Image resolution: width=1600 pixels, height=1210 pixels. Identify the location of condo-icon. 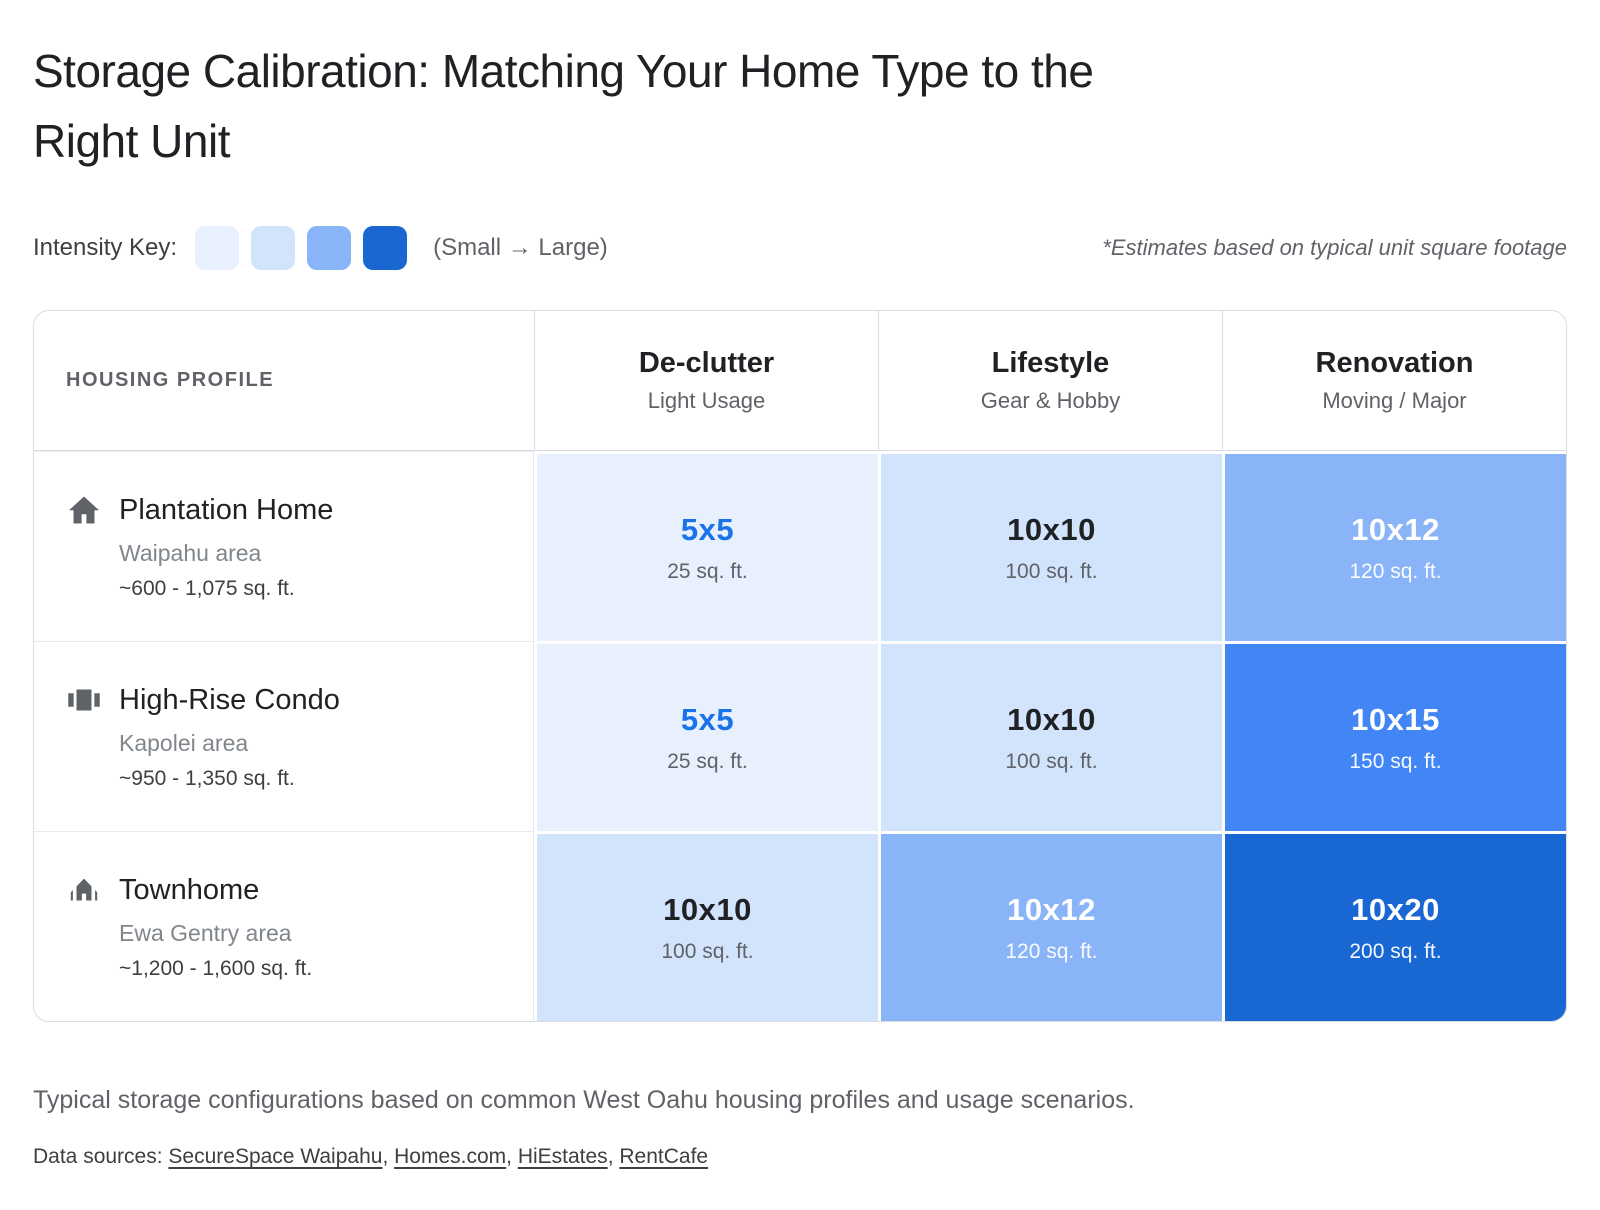
(84, 700).